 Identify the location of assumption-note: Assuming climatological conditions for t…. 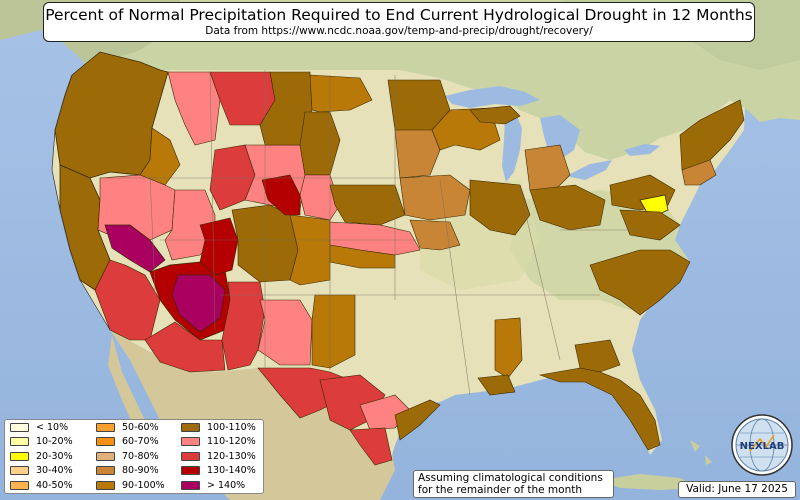
(513, 484).